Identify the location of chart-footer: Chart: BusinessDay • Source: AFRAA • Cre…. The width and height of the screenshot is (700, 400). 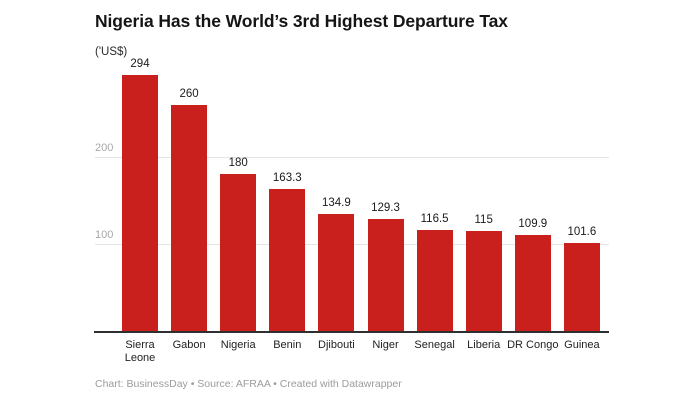
(248, 384).